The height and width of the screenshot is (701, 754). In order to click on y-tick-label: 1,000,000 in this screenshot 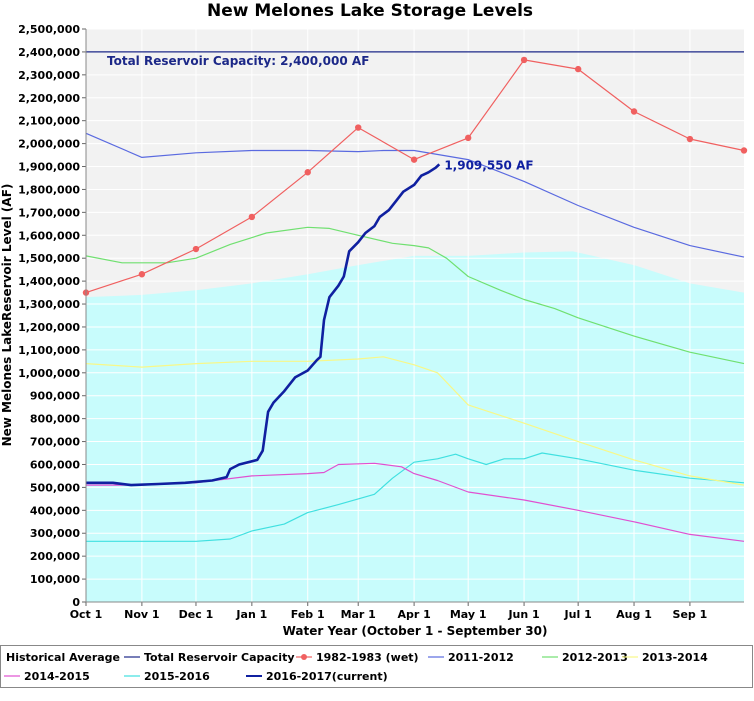, I will do `click(49, 373)`.